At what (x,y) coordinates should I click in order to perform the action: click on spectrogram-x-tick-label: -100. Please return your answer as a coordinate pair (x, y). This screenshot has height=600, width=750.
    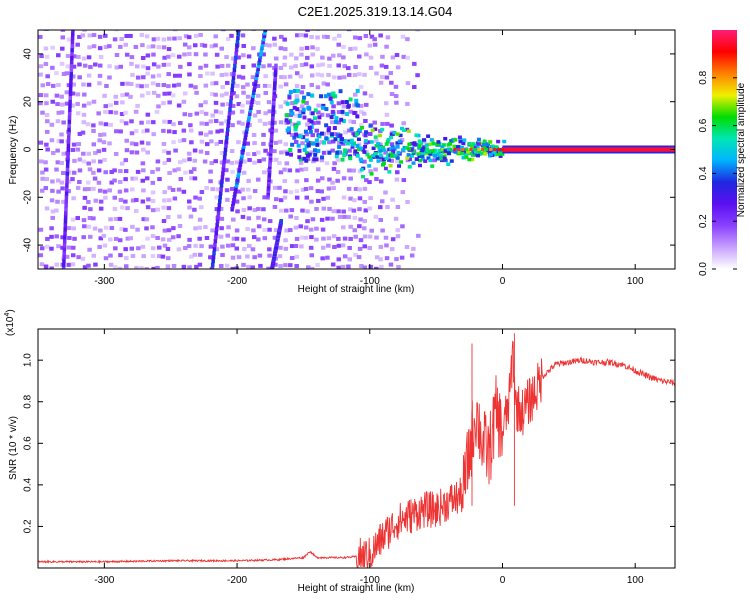
    Looking at the image, I should click on (370, 281).